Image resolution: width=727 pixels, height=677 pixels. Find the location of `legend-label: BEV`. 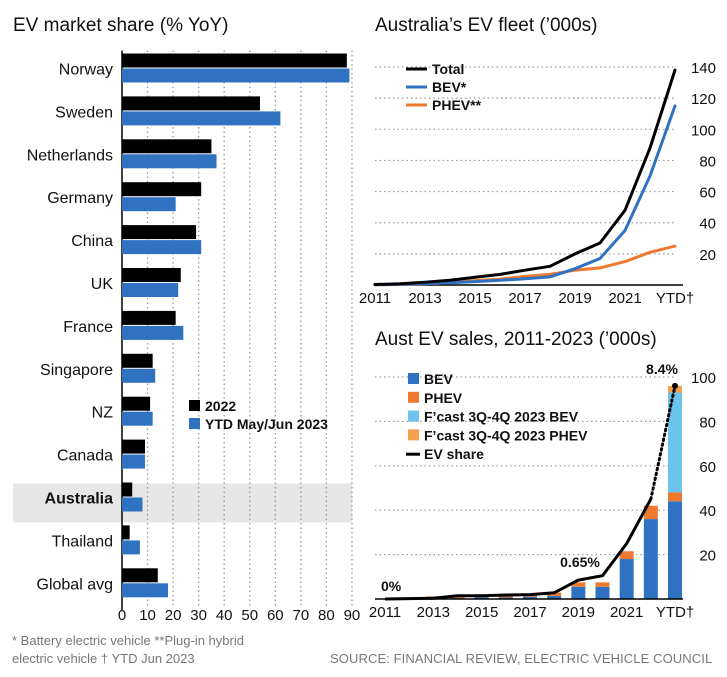

legend-label: BEV is located at coordinates (438, 379).